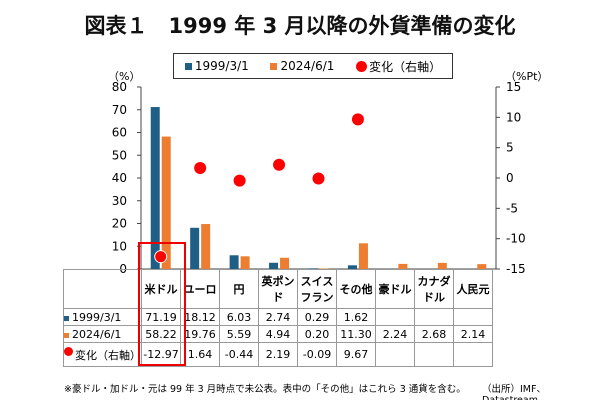 The width and height of the screenshot is (600, 400). I want to click on left-axis-unit: （%）, so click(124, 76).